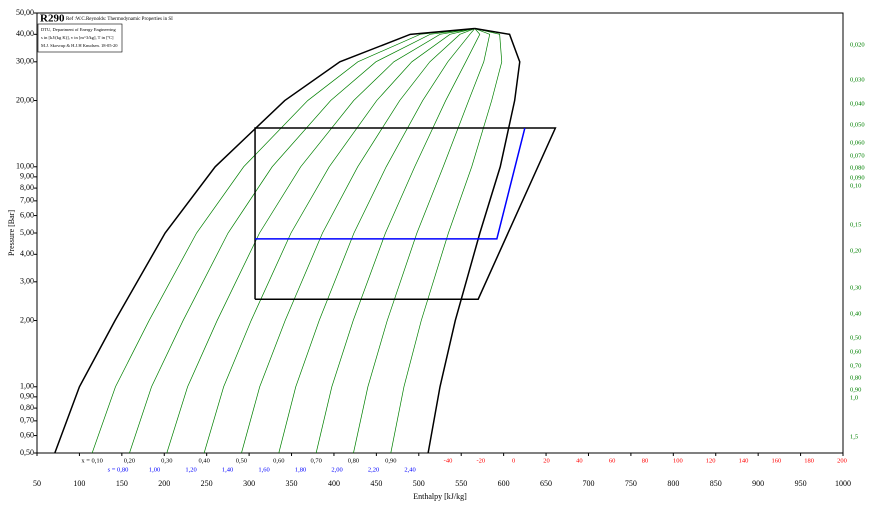 This screenshot has width=873, height=509. Describe the element at coordinates (857, 44) in the screenshot. I see `volume-label: 0,020` at that location.